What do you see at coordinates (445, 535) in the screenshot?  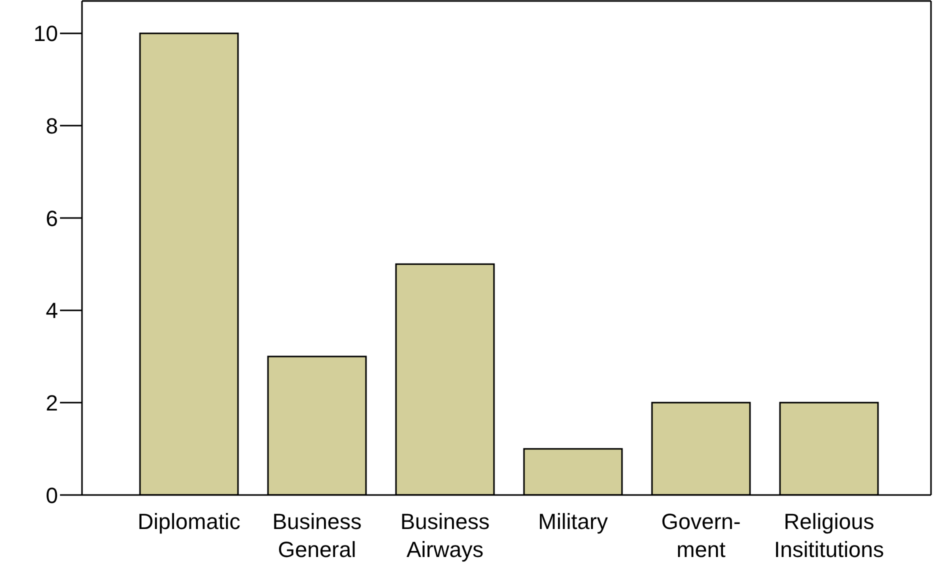 I see `x-tick-label: Business Airways` at bounding box center [445, 535].